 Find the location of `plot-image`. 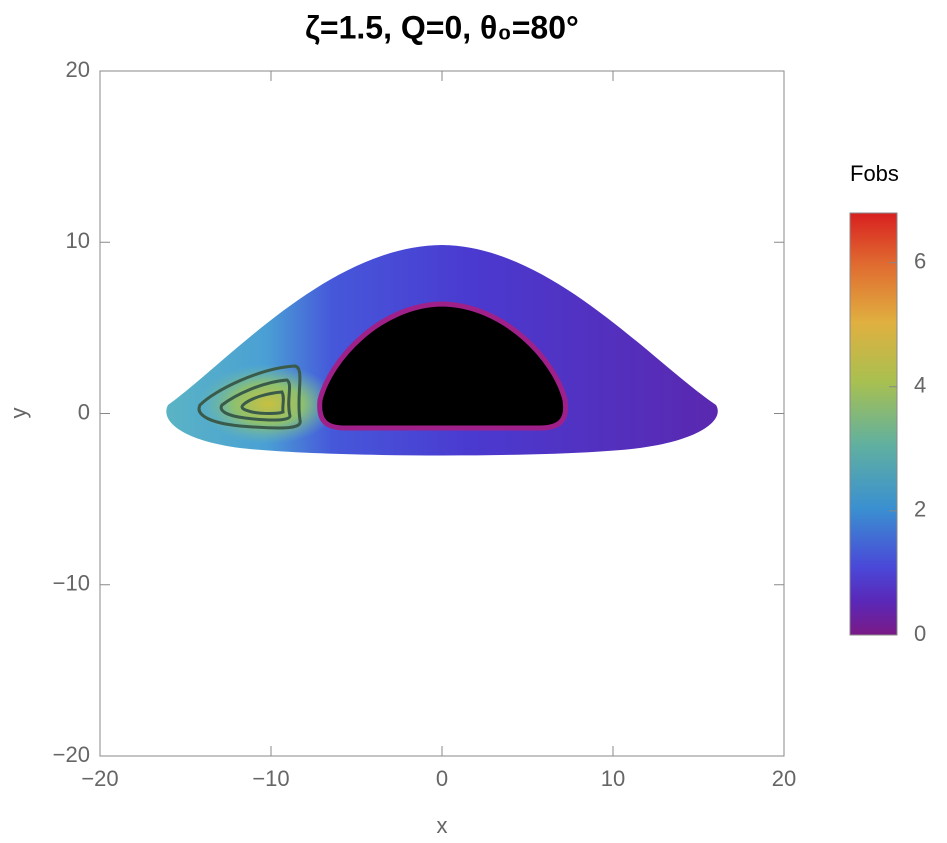

plot-image is located at coordinates (442, 350).